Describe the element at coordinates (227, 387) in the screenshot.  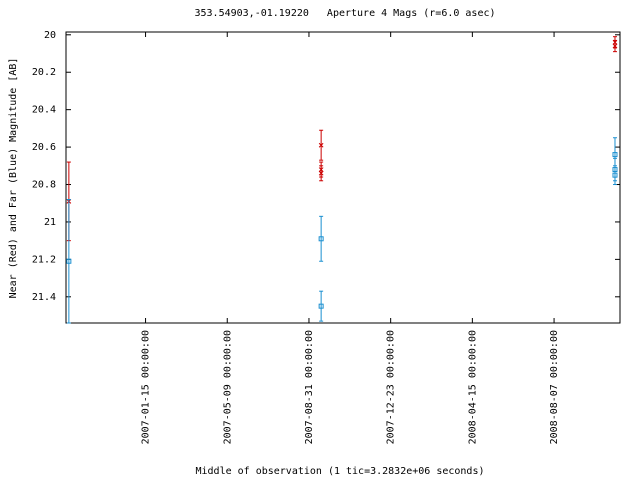
I see `x-tick-label: 2007-05-09 00:00:00` at that location.